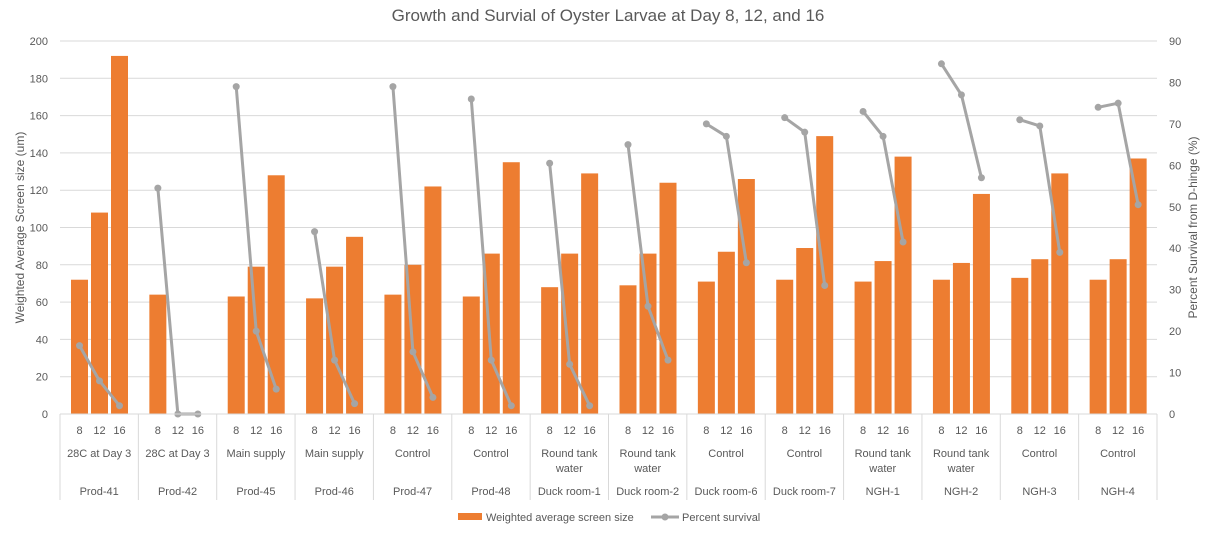 The height and width of the screenshot is (535, 1215). What do you see at coordinates (1175, 332) in the screenshot?
I see `y-tick-label-right: 20` at bounding box center [1175, 332].